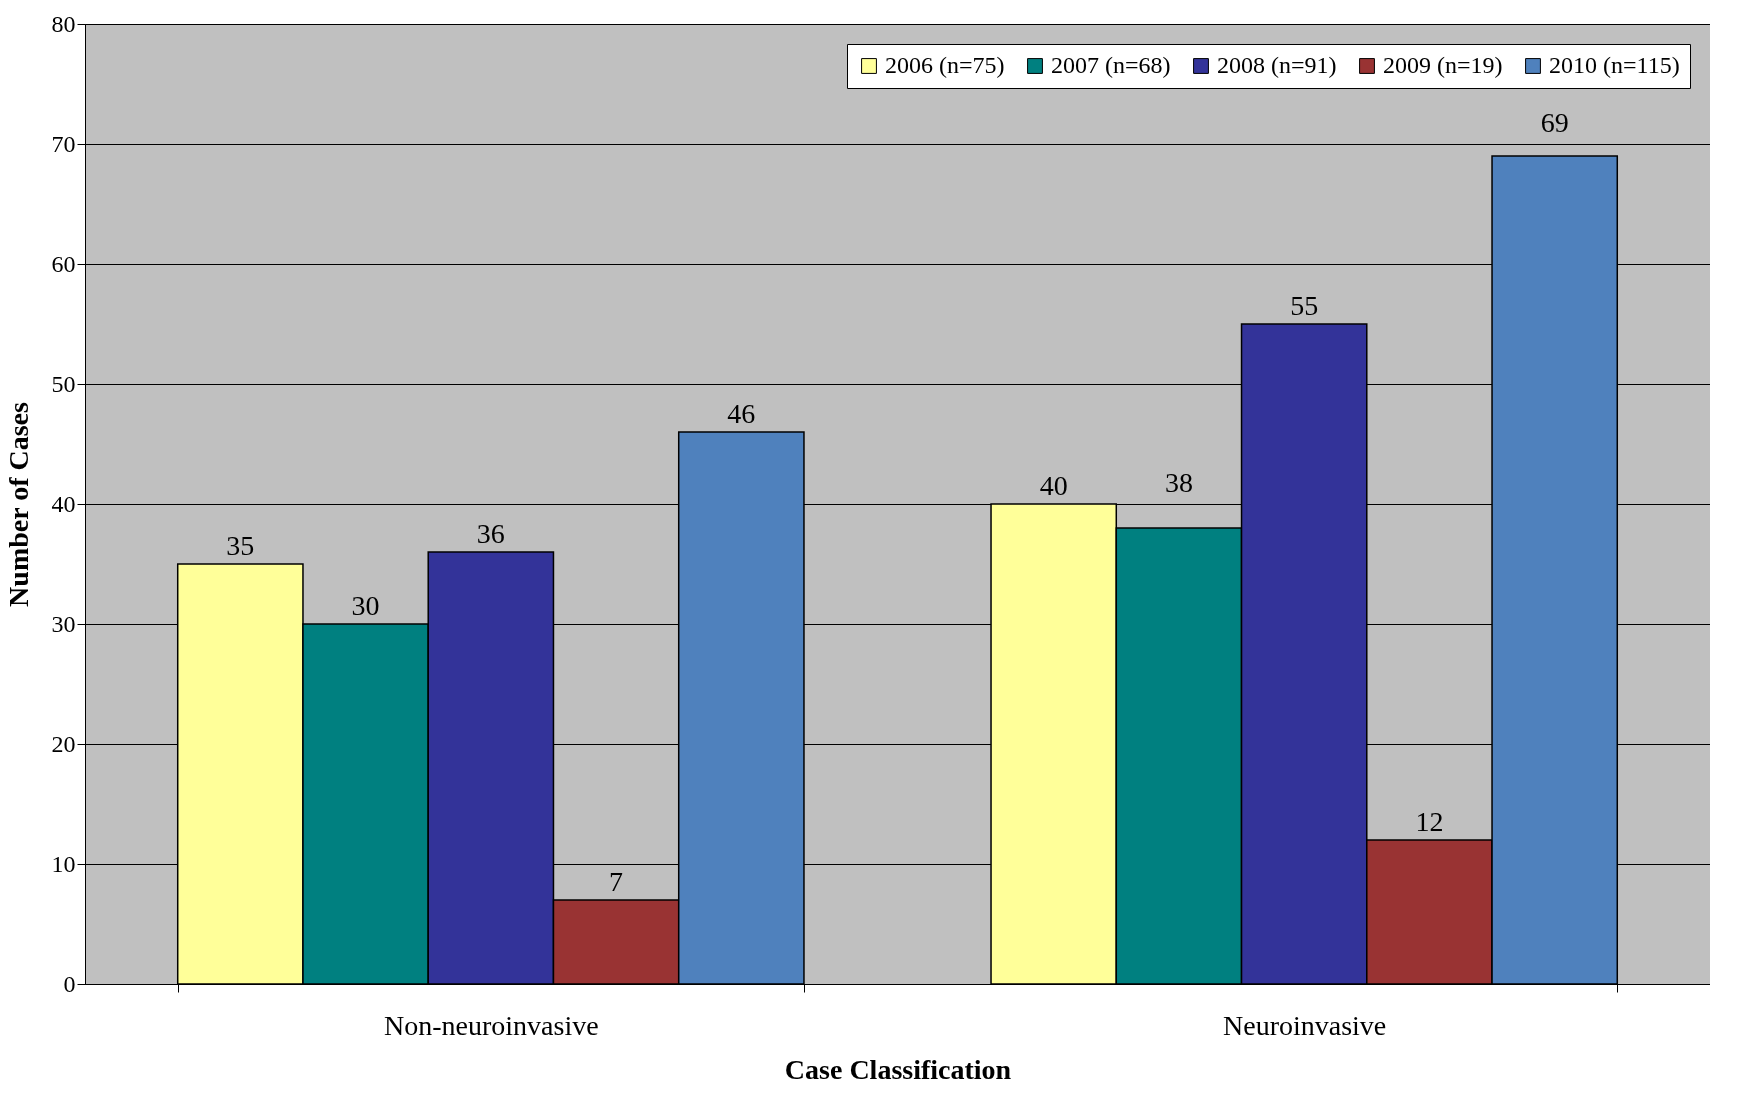 Image resolution: width=1755 pixels, height=1105 pixels. Describe the element at coordinates (63, 263) in the screenshot. I see `y-tick-label: 60` at that location.